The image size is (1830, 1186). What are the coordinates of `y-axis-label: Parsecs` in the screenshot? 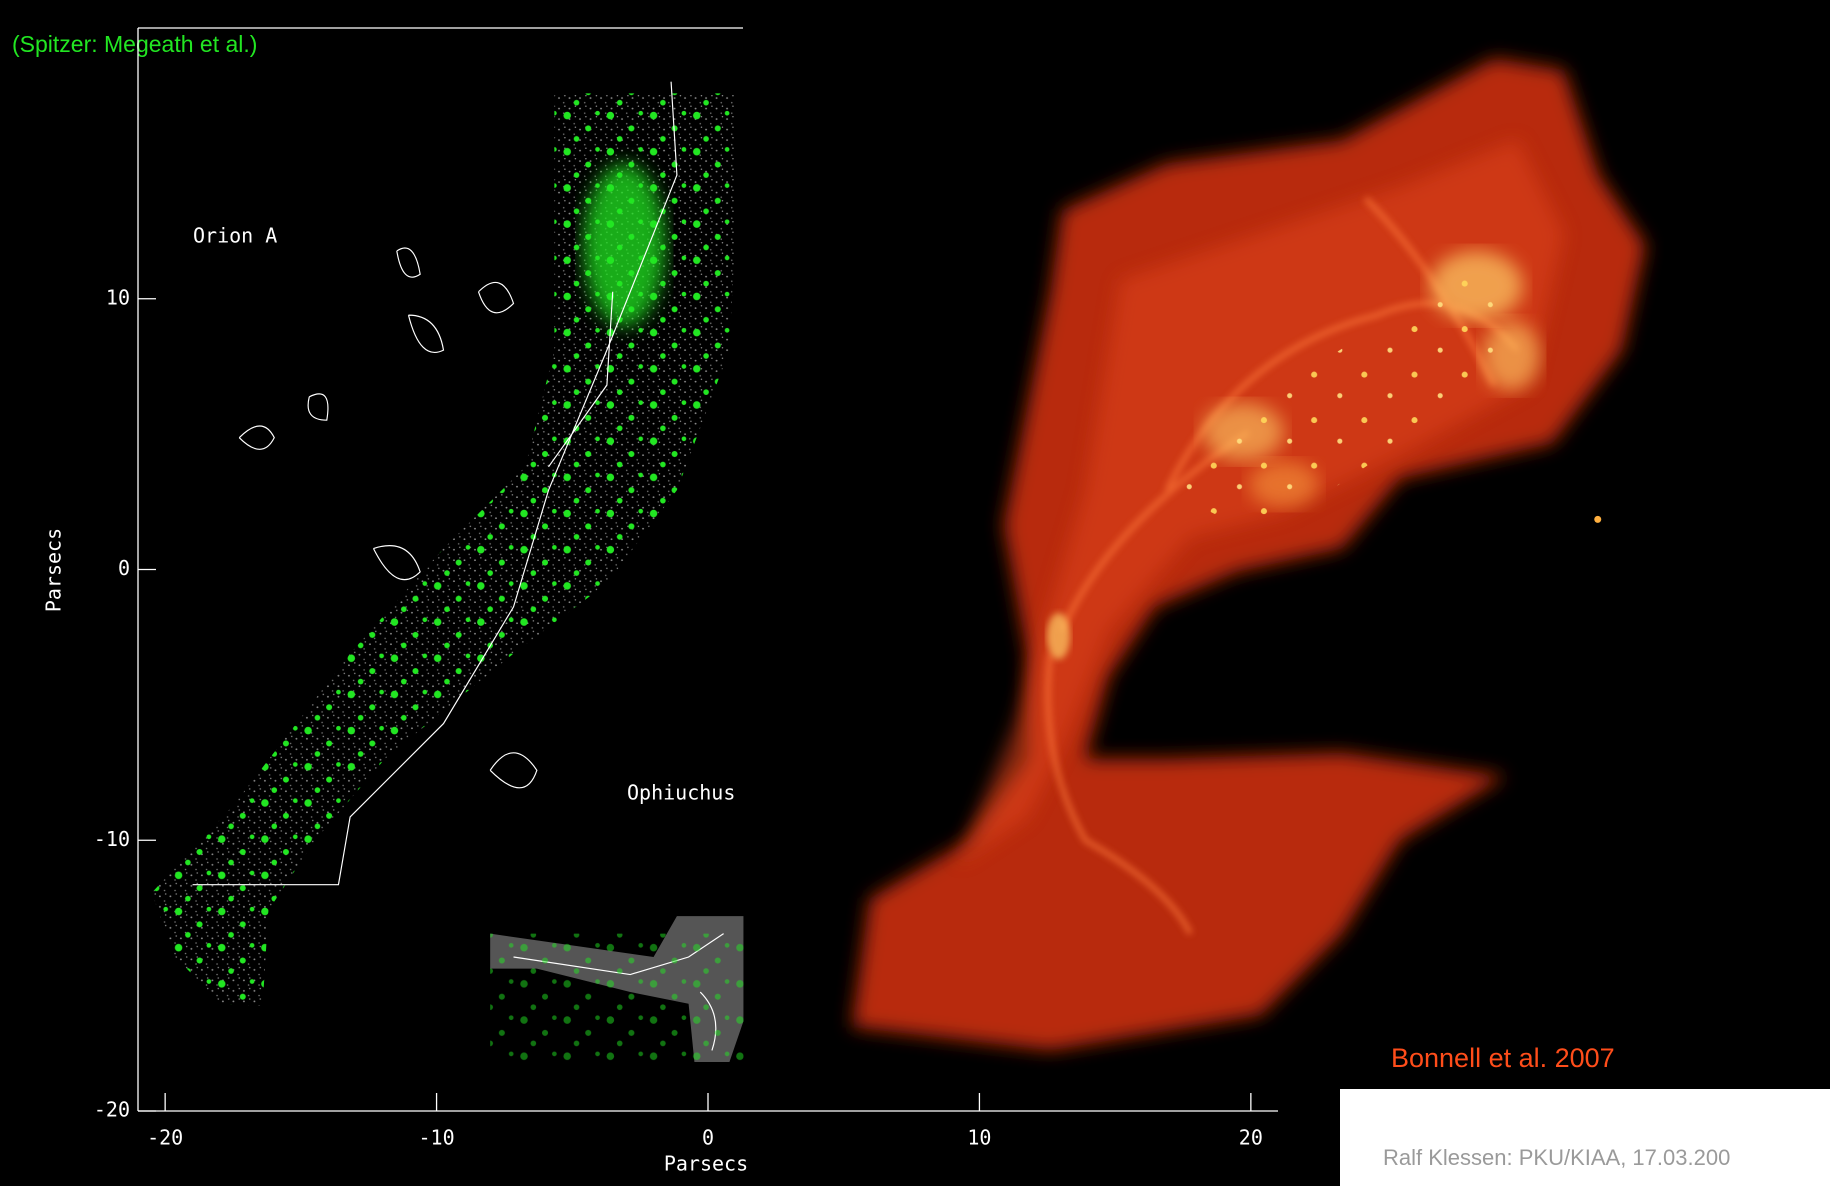 It's located at (54, 570).